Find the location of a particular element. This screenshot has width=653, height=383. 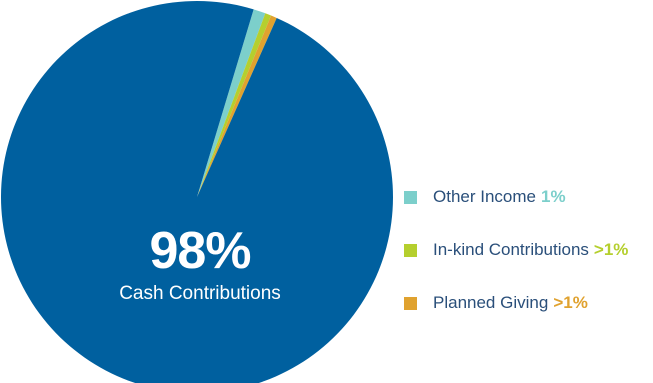

pie-slice-in-kind-contributions is located at coordinates (234, 105).